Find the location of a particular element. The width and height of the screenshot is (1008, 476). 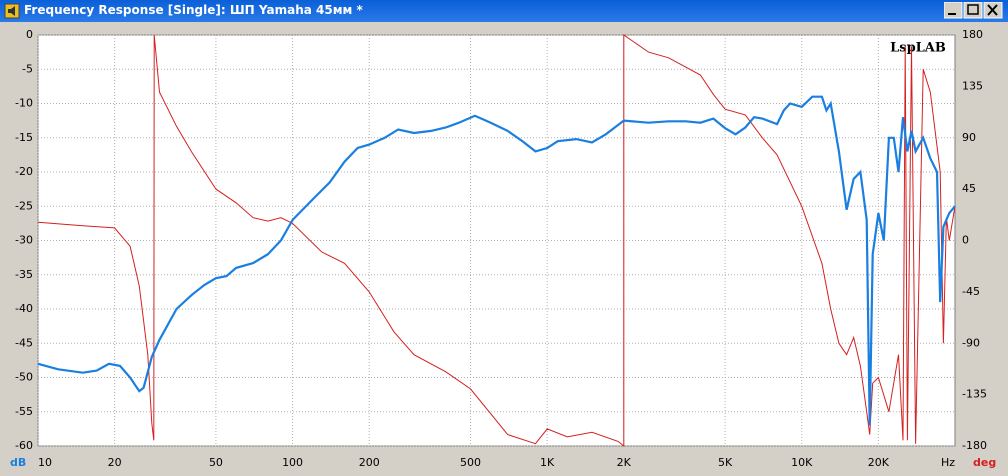

window-buttons is located at coordinates (974, 11).